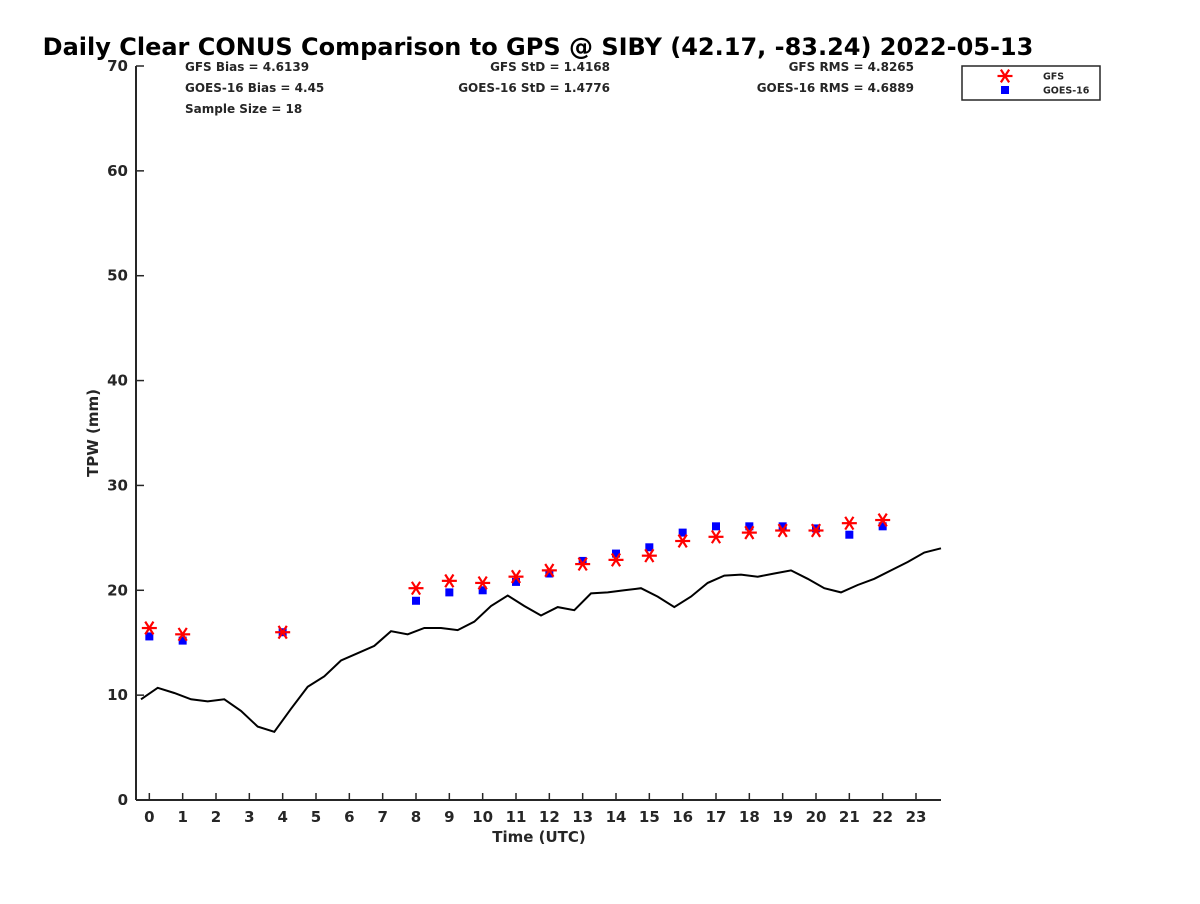 This screenshot has width=1200, height=904. Describe the element at coordinates (749, 817) in the screenshot. I see `x-tick-label: 18` at that location.